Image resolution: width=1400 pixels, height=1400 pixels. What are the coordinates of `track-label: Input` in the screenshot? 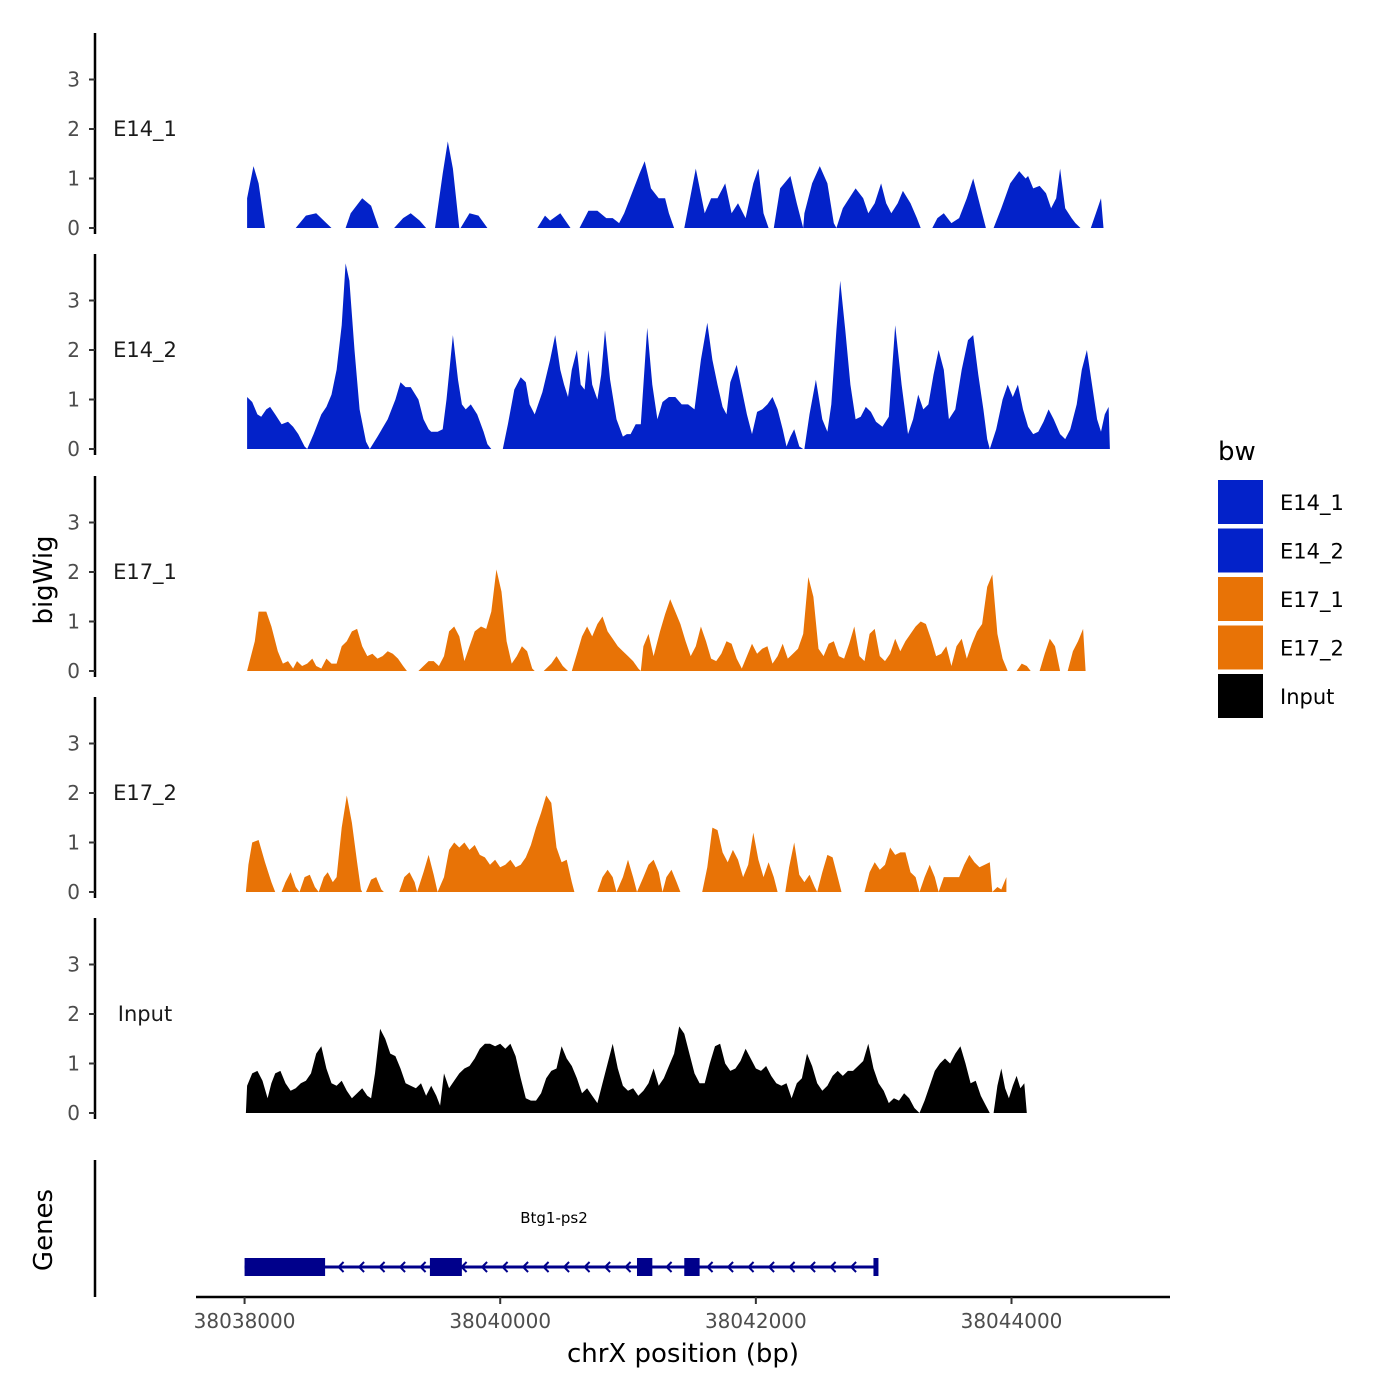 It's located at (145, 1014).